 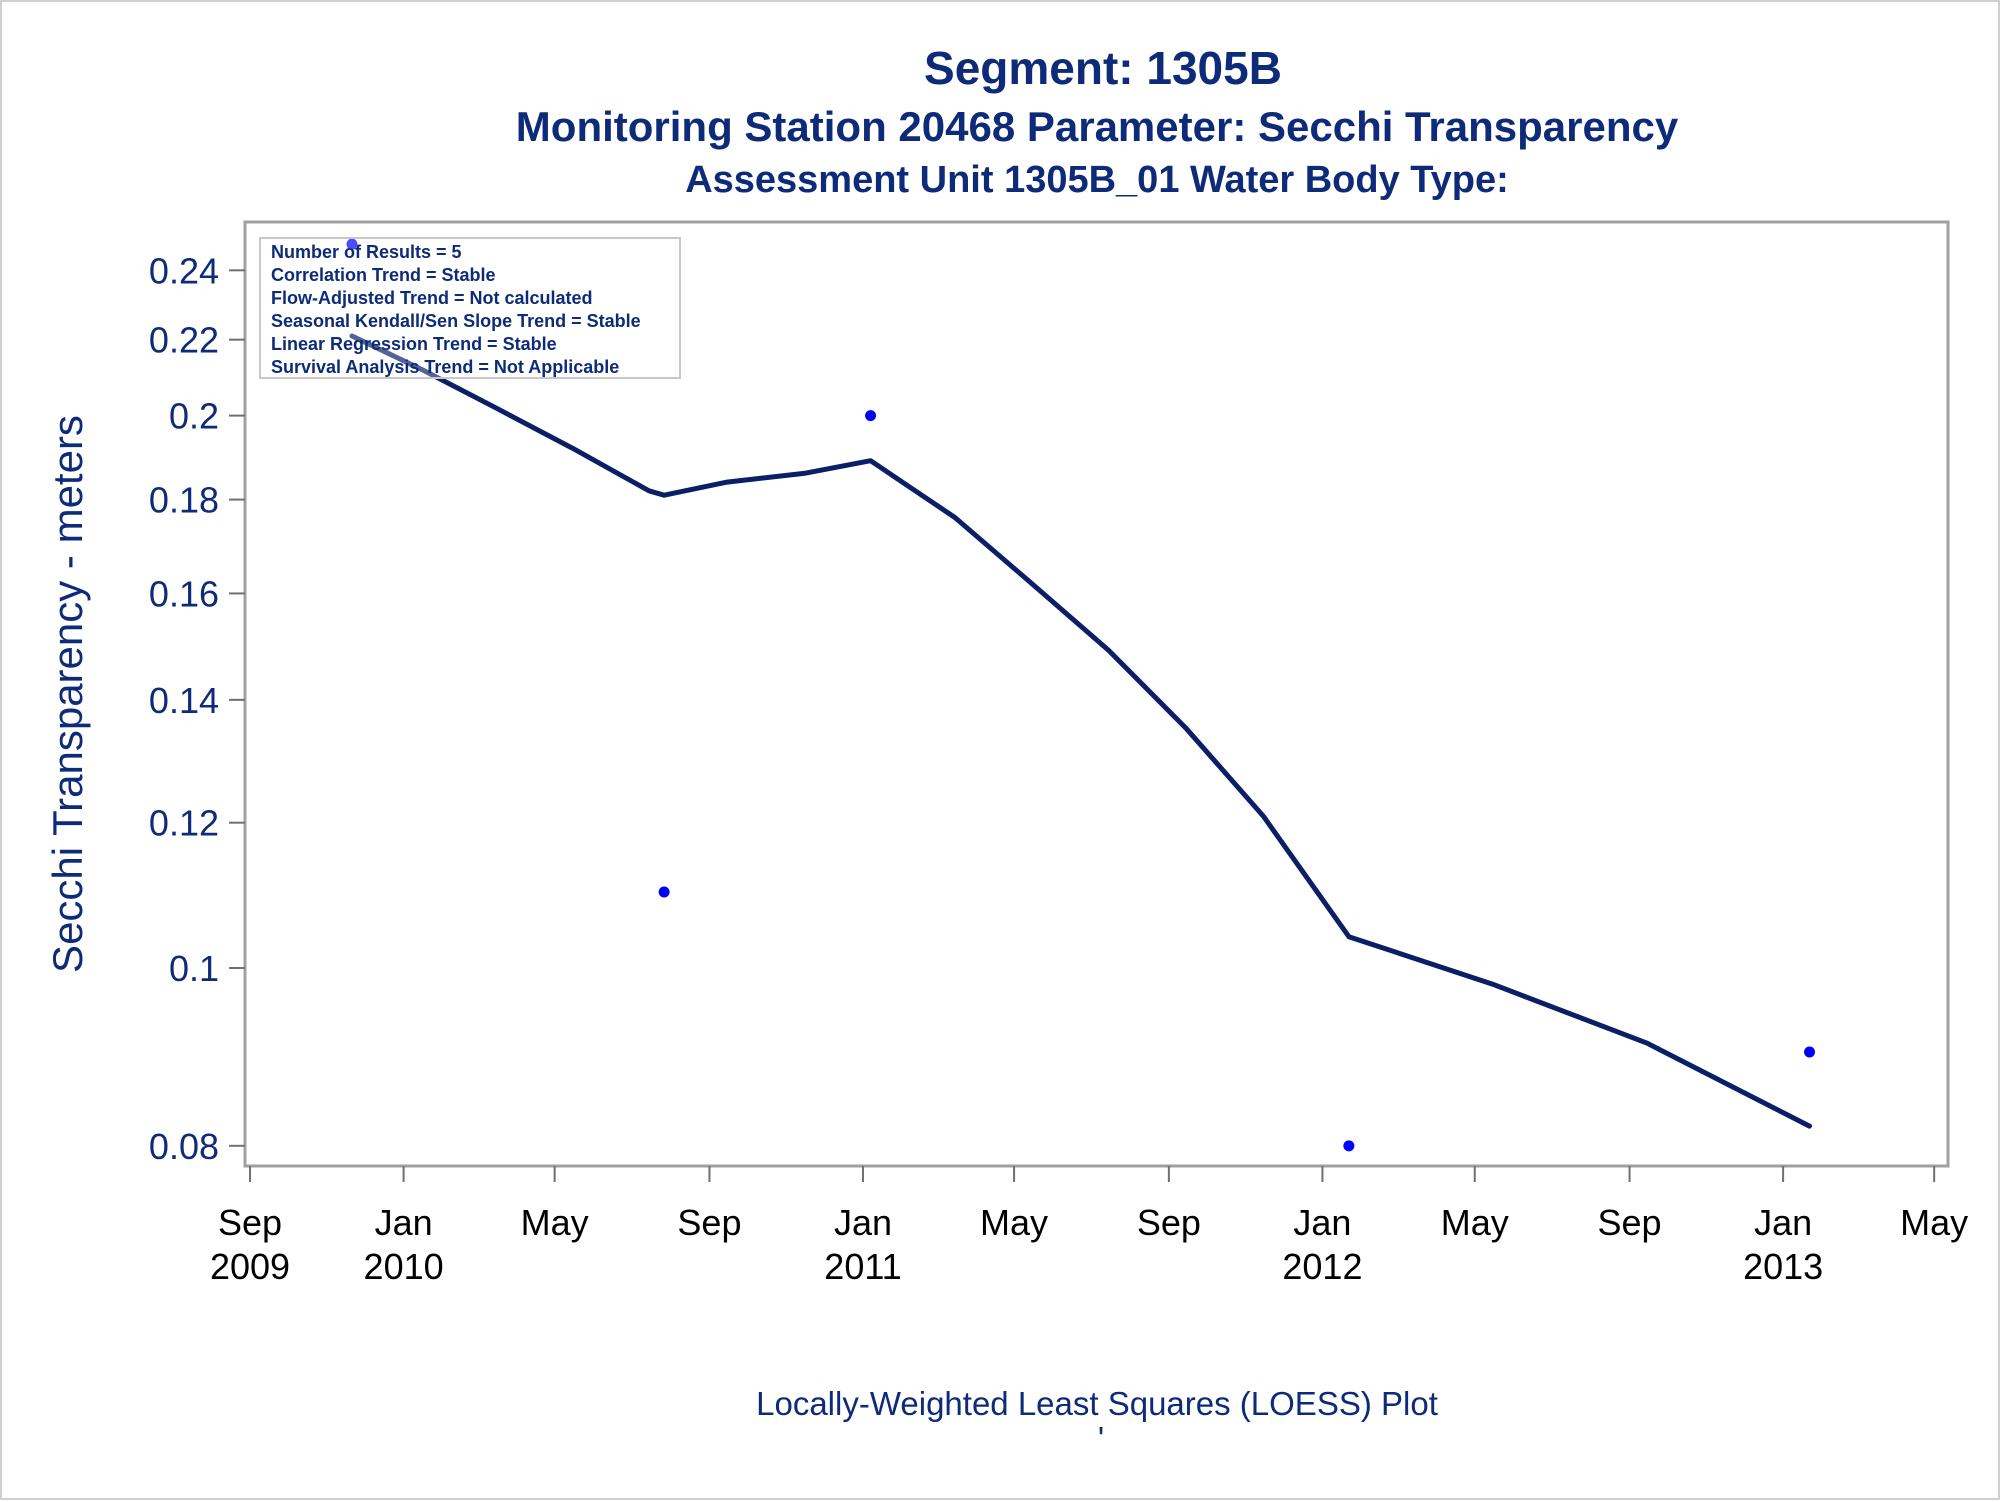 I want to click on x-tick-year-label: 2009, so click(x=250, y=1266).